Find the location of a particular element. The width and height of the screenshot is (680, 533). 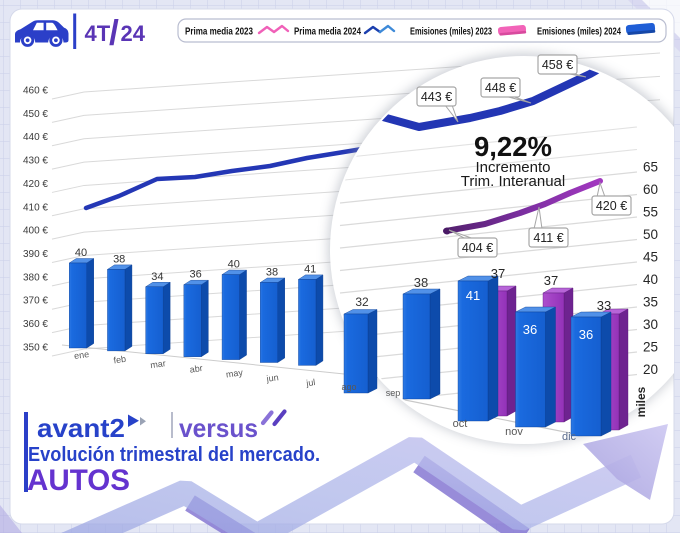

svg-text: abr is located at coordinates (196, 369).